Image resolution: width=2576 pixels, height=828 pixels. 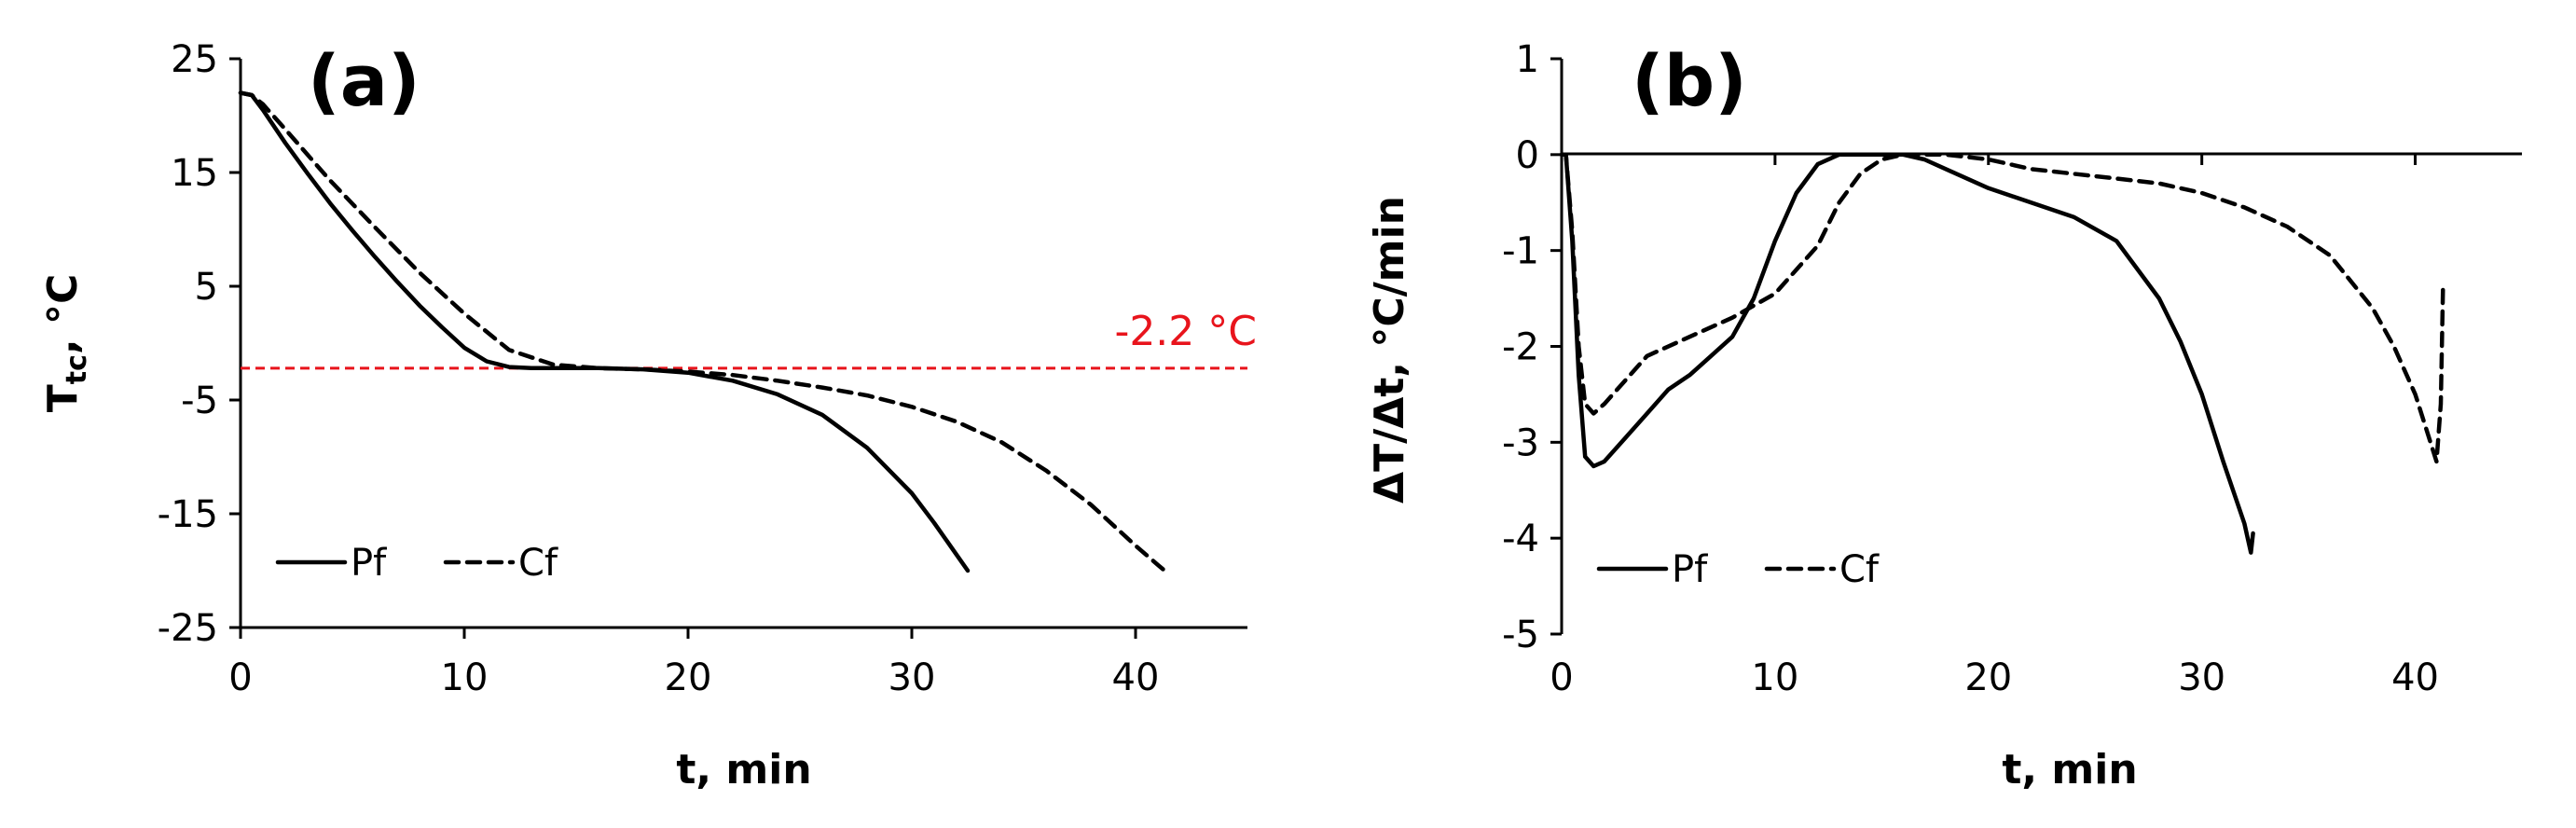 What do you see at coordinates (1689, 81) in the screenshot?
I see `panel-label-b: (b)` at bounding box center [1689, 81].